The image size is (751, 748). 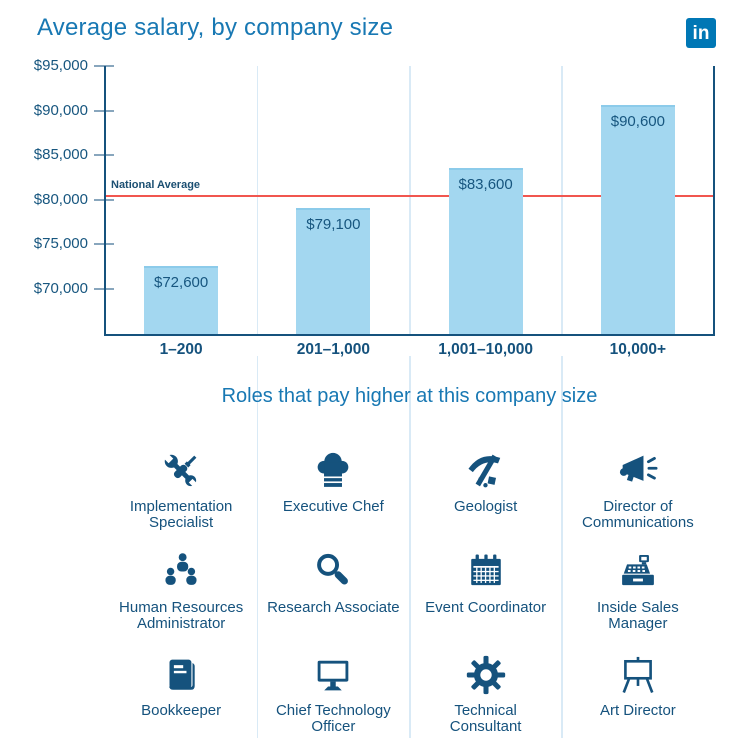 What do you see at coordinates (181, 300) in the screenshot?
I see `bar-1–200: $72,600` at bounding box center [181, 300].